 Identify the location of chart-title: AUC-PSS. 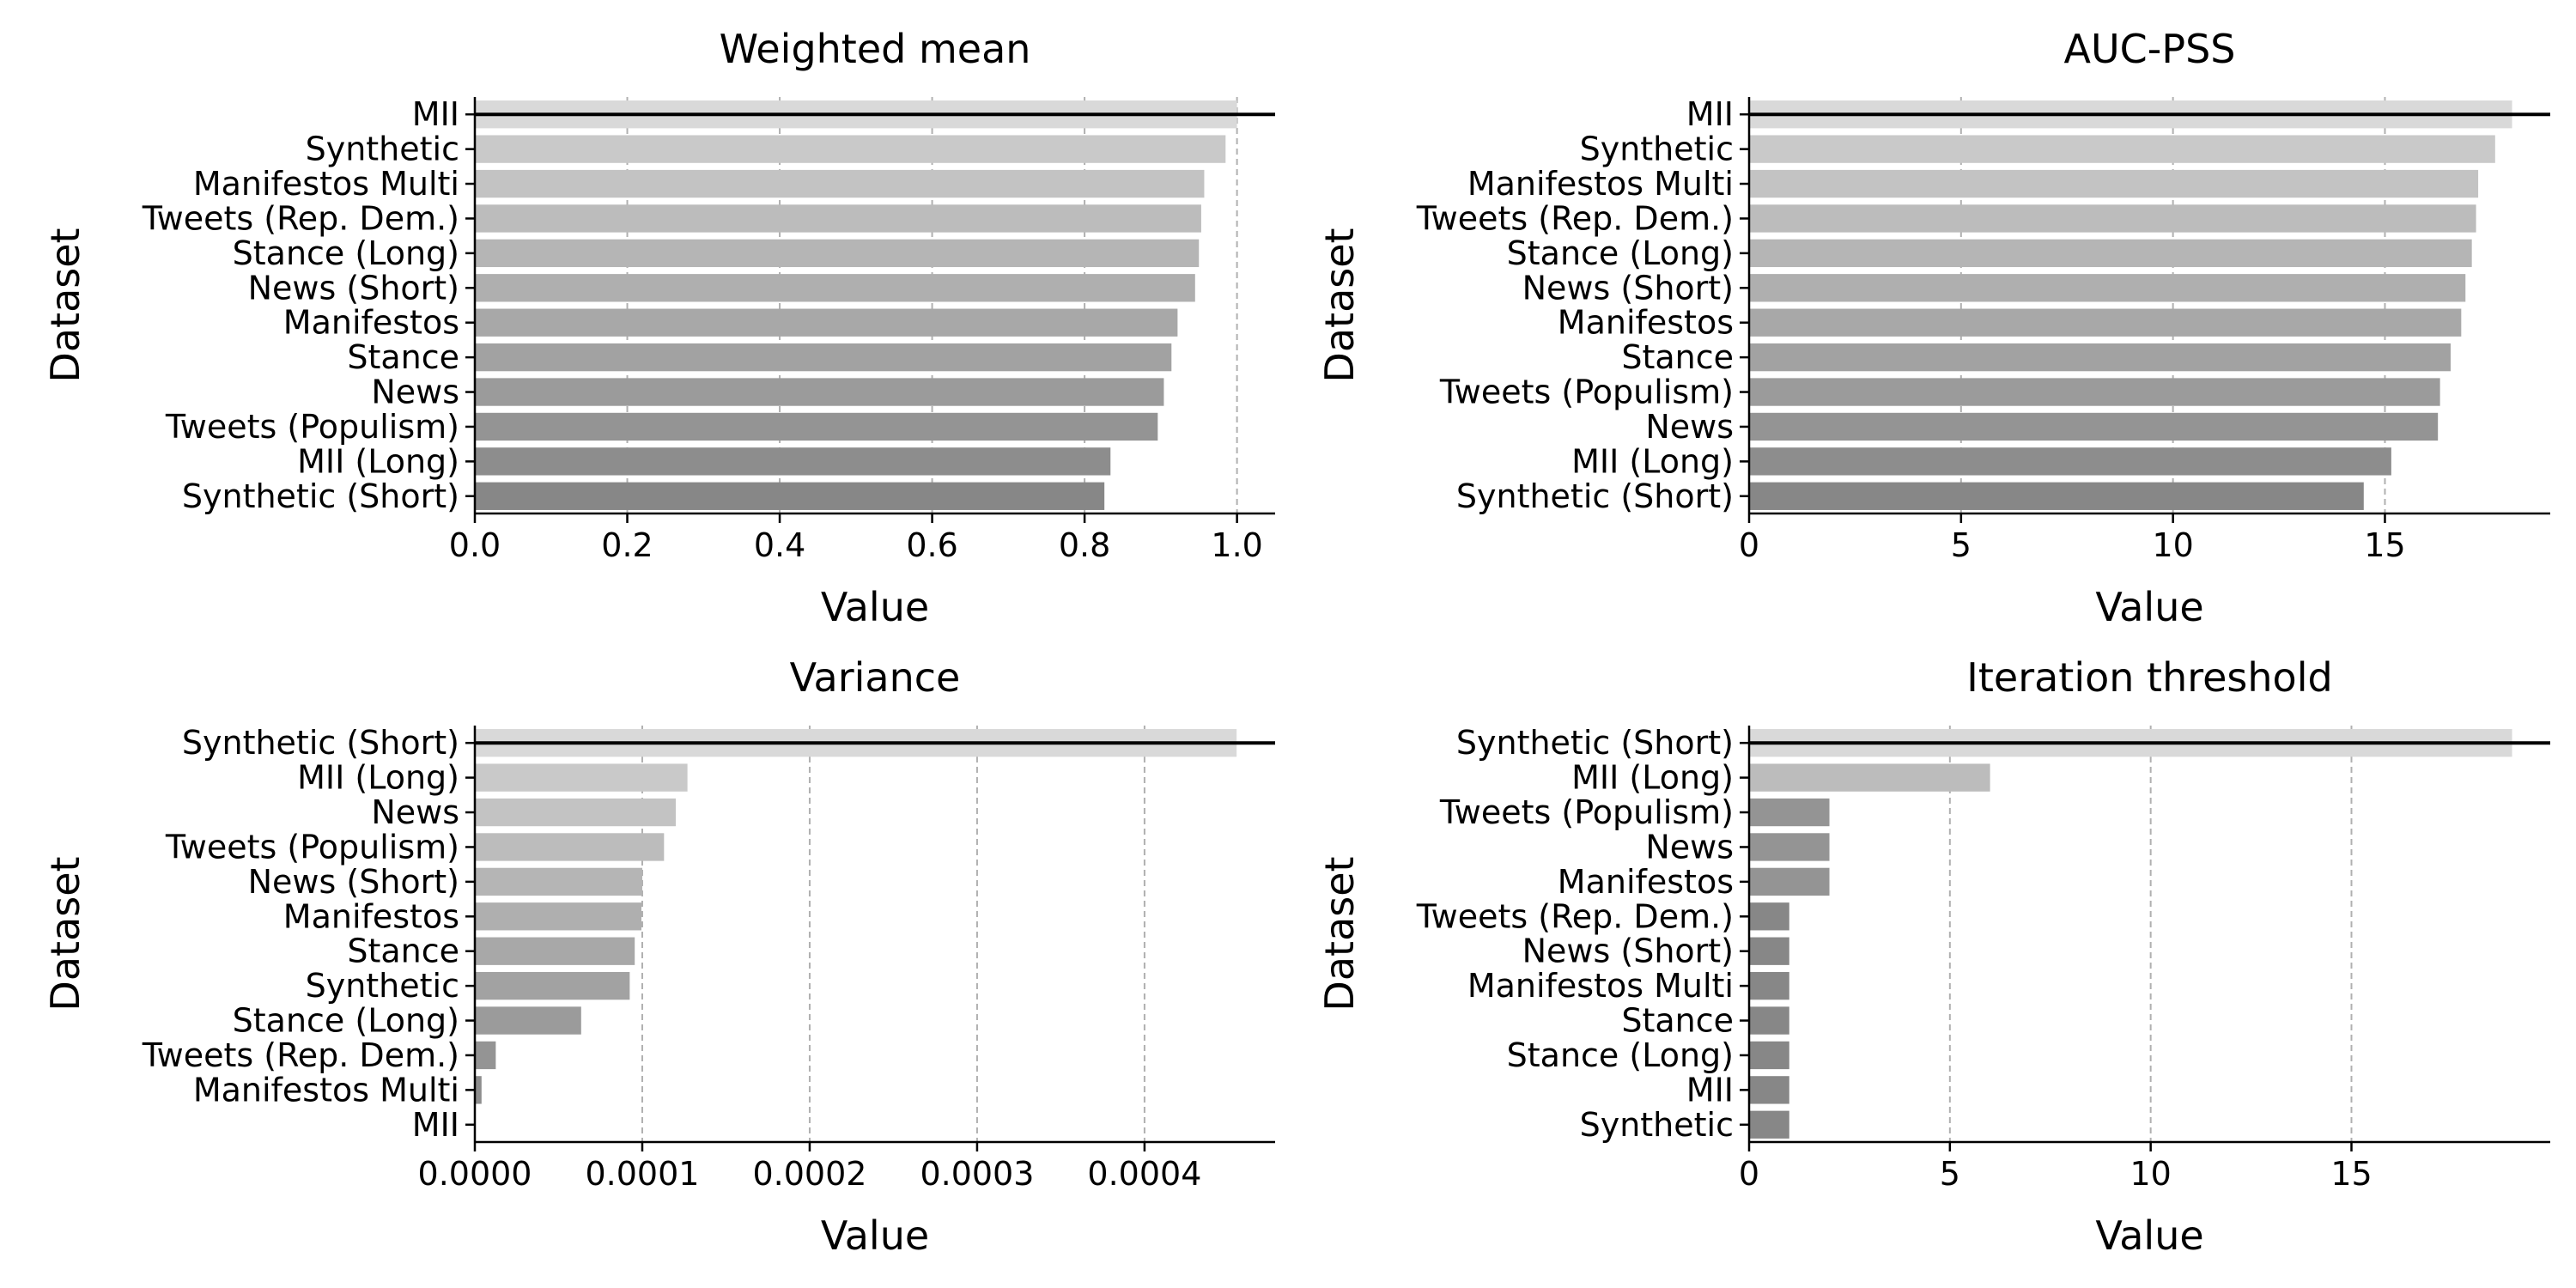
(2150, 49).